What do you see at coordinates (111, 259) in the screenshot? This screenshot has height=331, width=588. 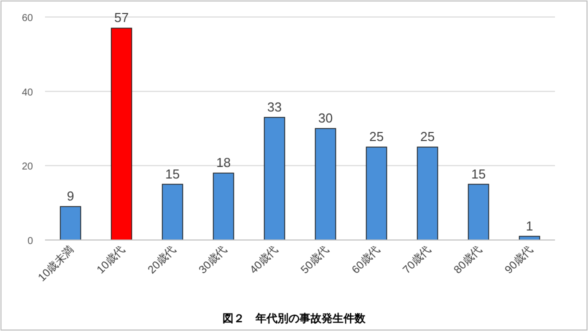 I see `x-tick-label: 10歳代` at bounding box center [111, 259].